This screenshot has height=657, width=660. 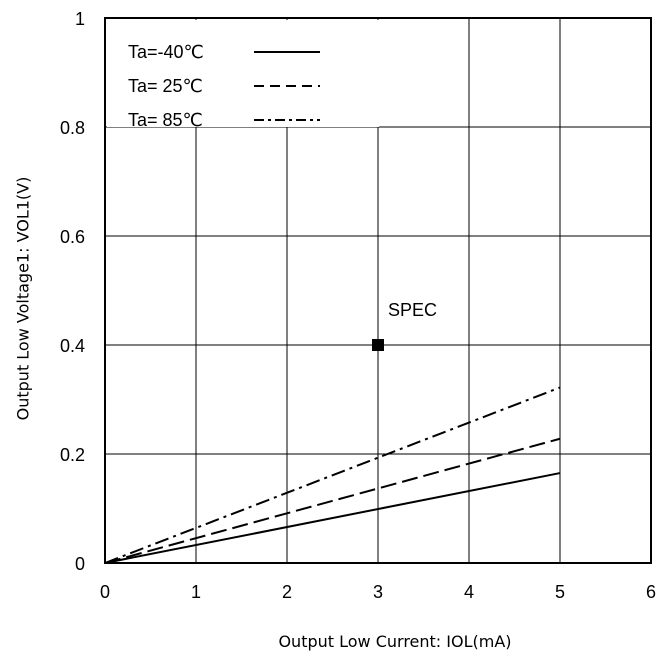 What do you see at coordinates (72, 455) in the screenshot?
I see `y-tick-label: 0.2` at bounding box center [72, 455].